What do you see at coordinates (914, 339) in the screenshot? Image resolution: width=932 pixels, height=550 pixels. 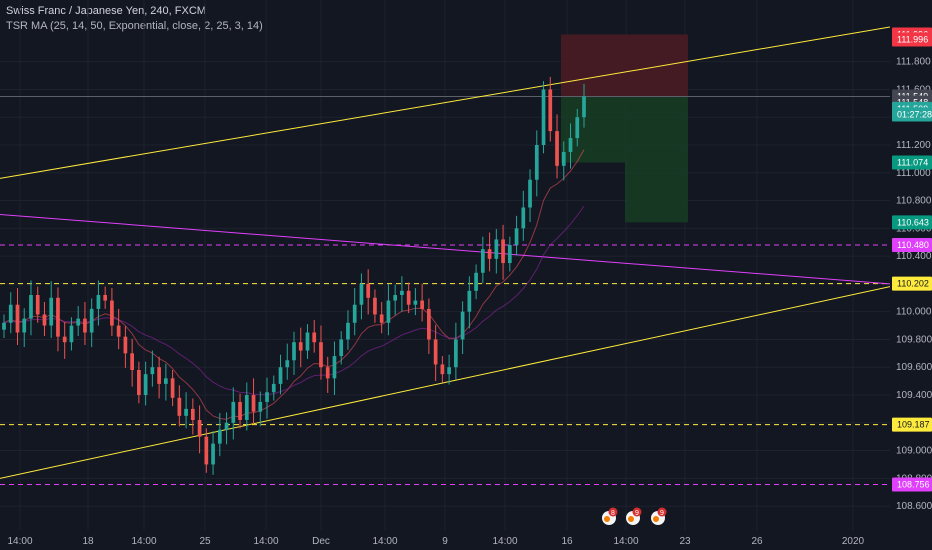 I see `price-tick-label: 109.800` at bounding box center [914, 339].